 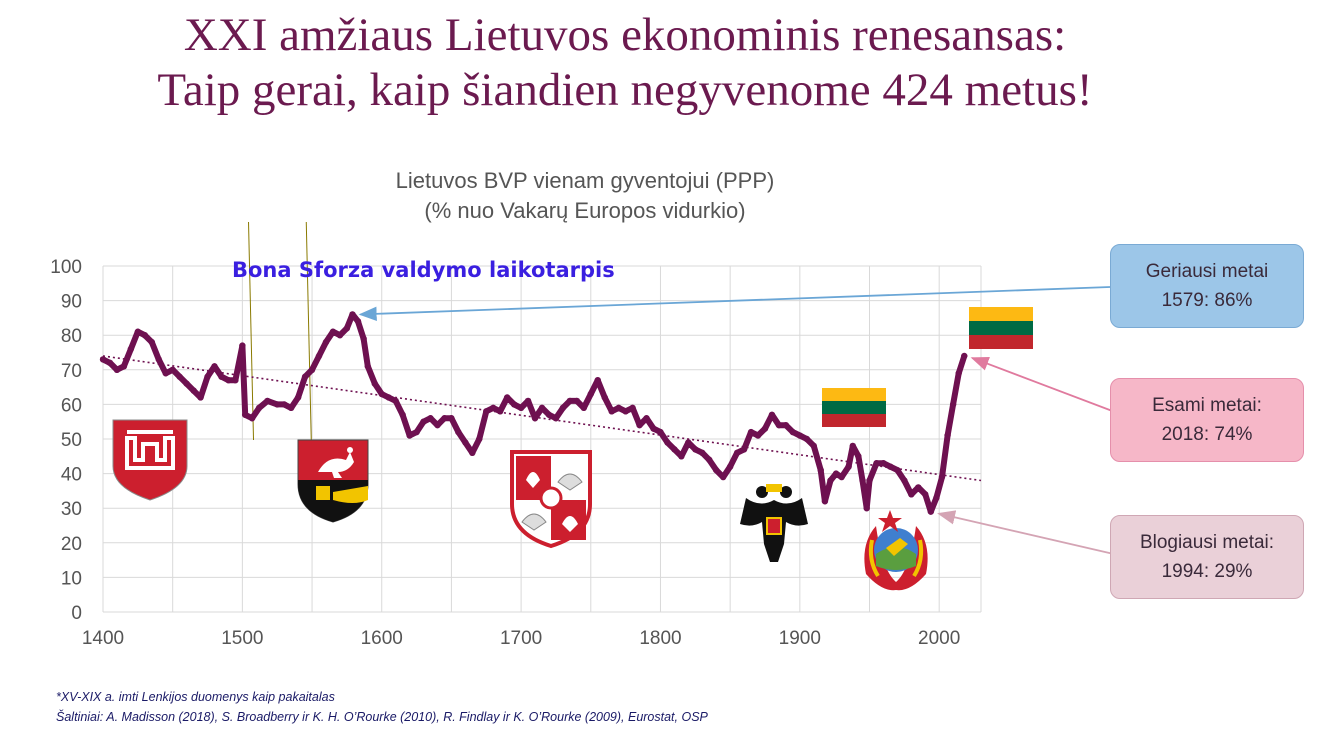 What do you see at coordinates (1207, 420) in the screenshot?
I see `current-year-callout: Esami metai: 2018: 74%` at bounding box center [1207, 420].